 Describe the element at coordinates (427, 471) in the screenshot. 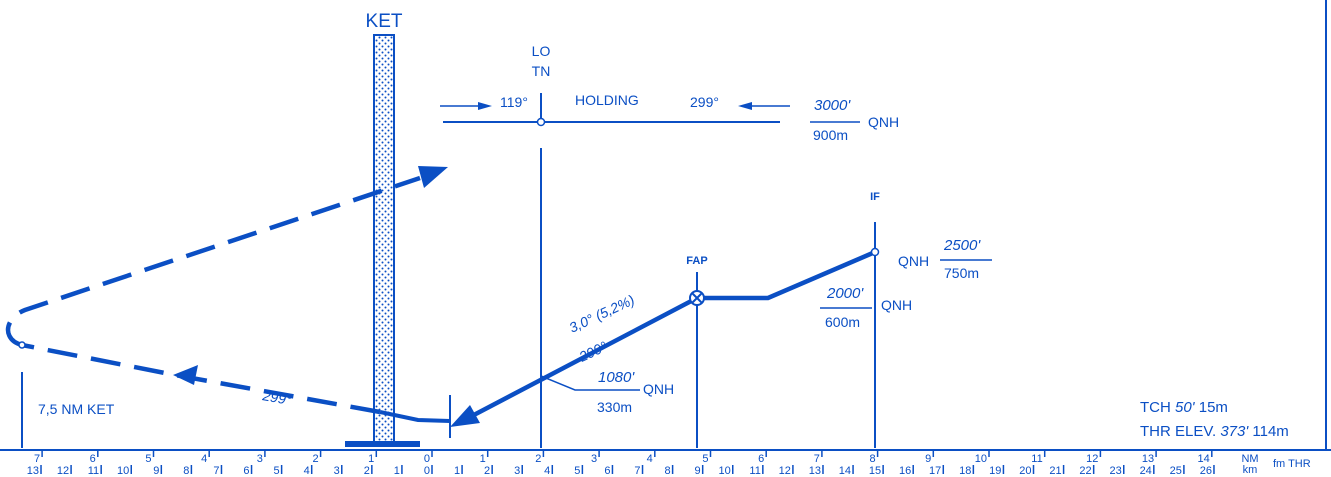

I see `km-tick-label: 0` at that location.